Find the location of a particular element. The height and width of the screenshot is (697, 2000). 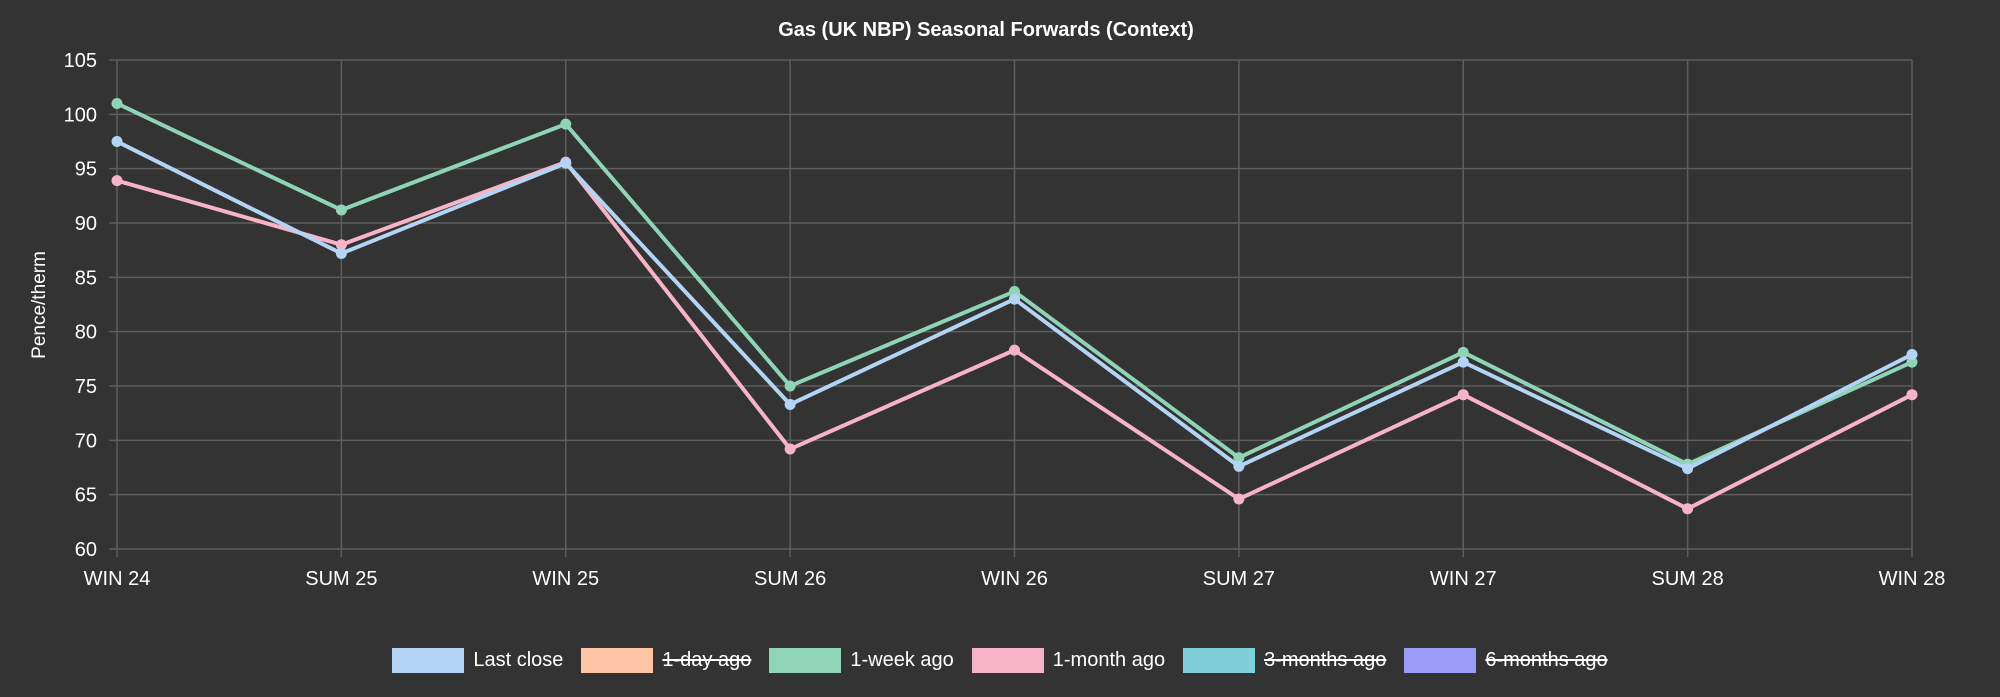

x-tick-label: WIN 27 is located at coordinates (1463, 579).